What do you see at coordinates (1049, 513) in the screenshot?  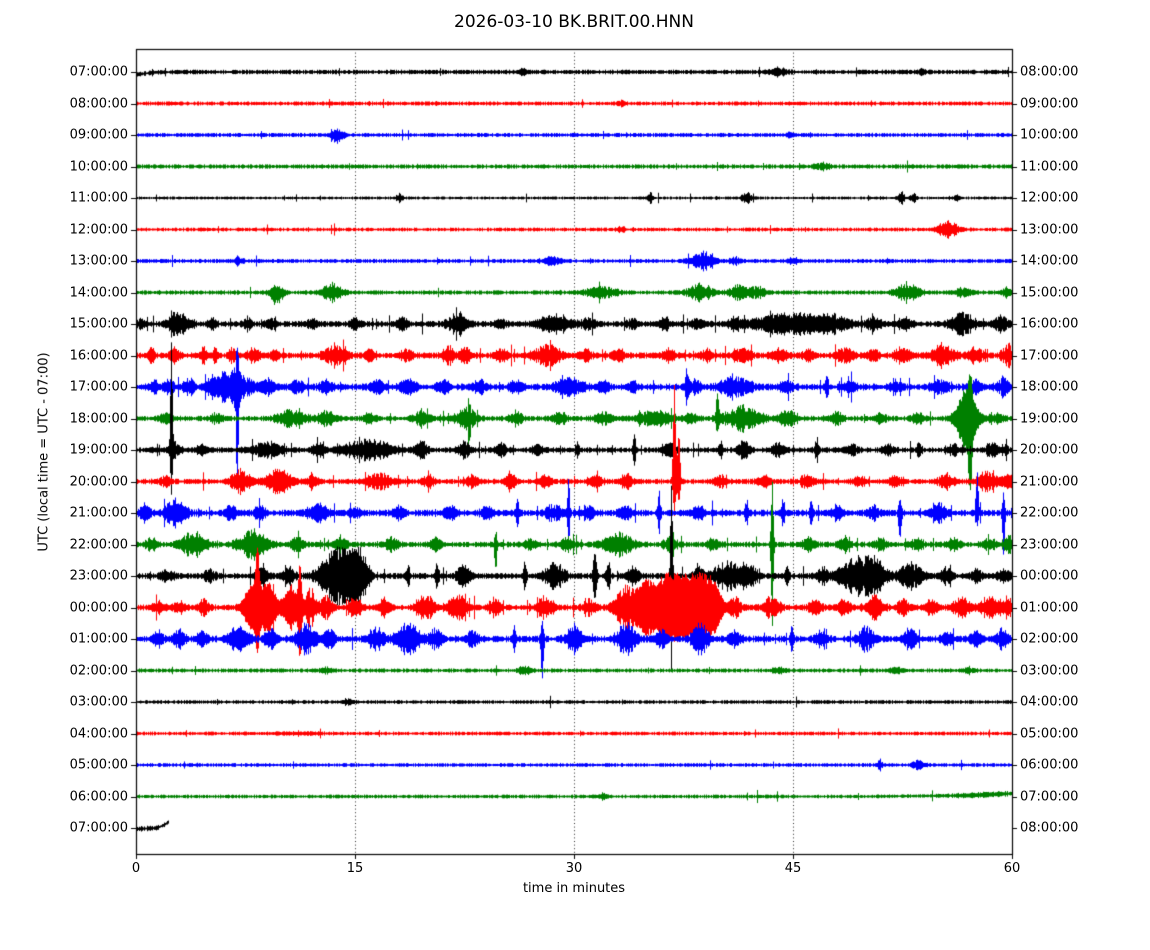 I see `right-time-label: 22:00:00` at bounding box center [1049, 513].